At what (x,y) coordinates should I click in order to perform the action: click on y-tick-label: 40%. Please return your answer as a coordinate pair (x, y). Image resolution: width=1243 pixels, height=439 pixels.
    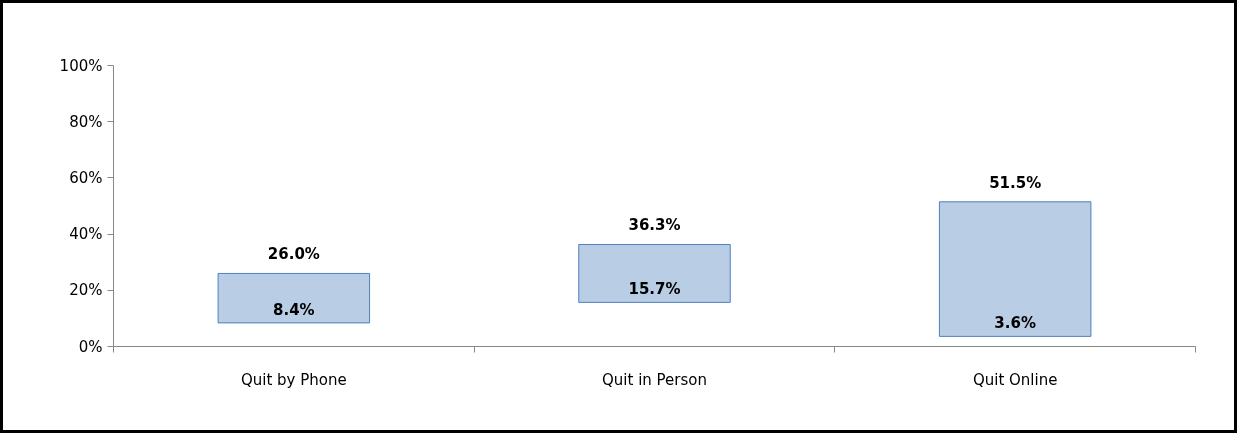
    Looking at the image, I should click on (86, 234).